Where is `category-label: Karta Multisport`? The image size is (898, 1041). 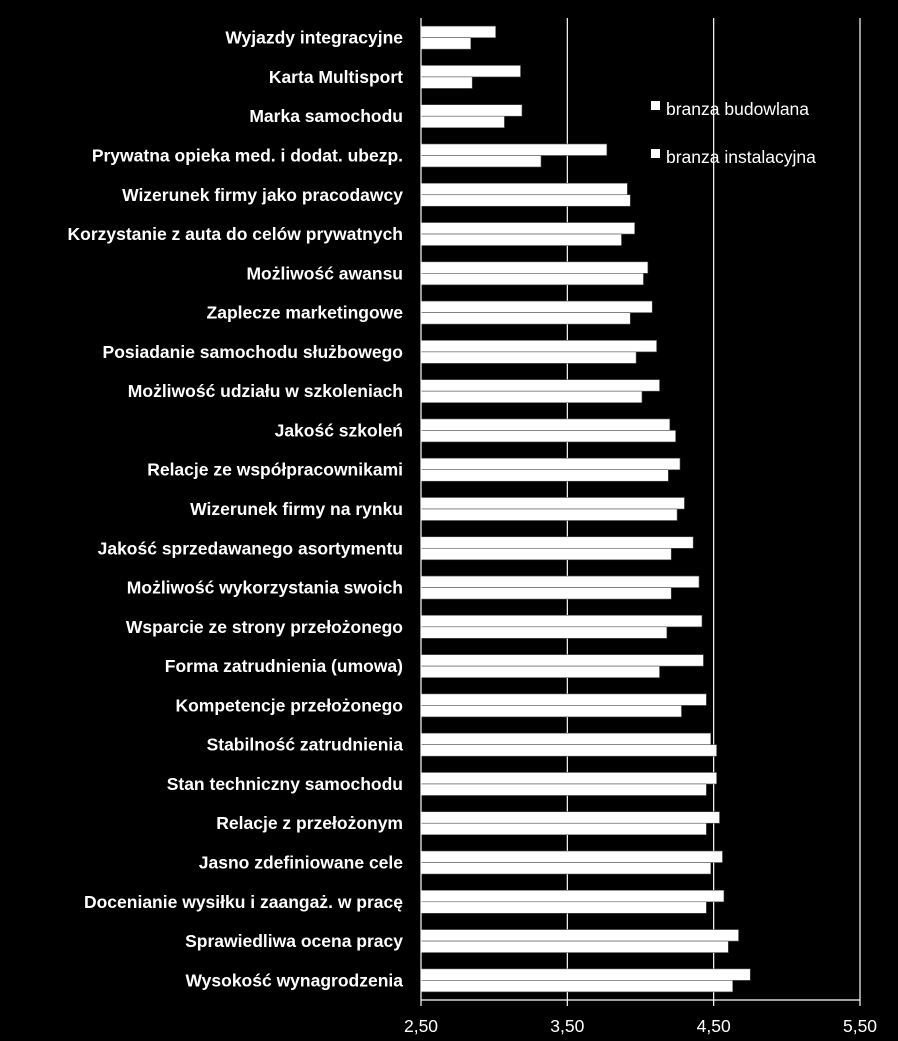 category-label: Karta Multisport is located at coordinates (336, 77).